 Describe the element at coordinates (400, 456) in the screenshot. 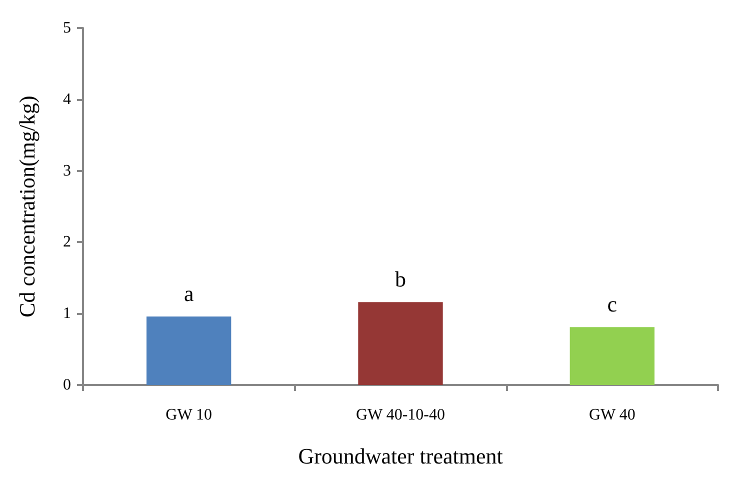

I see `x-axis-title: Groundwater treatment` at that location.